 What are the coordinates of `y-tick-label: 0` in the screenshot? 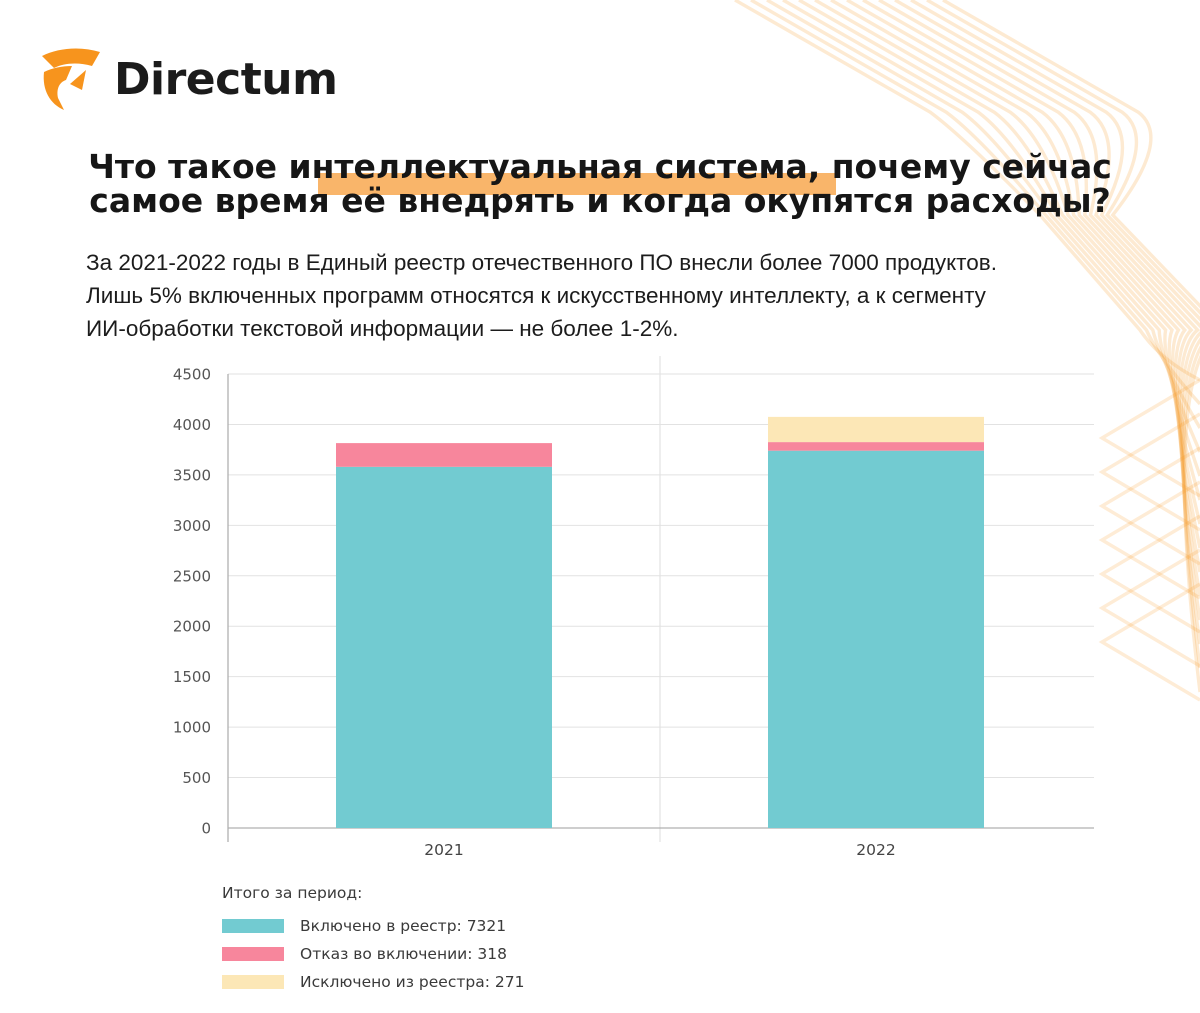 It's located at (206, 829).